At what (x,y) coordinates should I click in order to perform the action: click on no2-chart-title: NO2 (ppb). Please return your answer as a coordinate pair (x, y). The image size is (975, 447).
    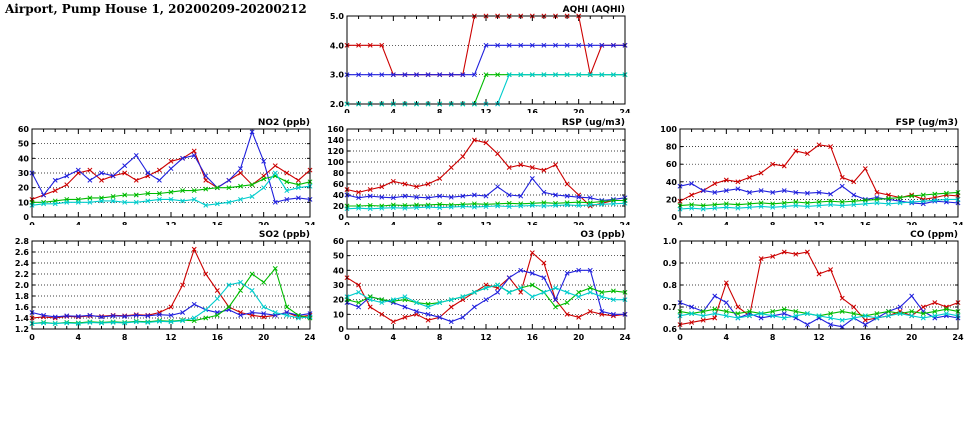
    Looking at the image, I should click on (284, 123).